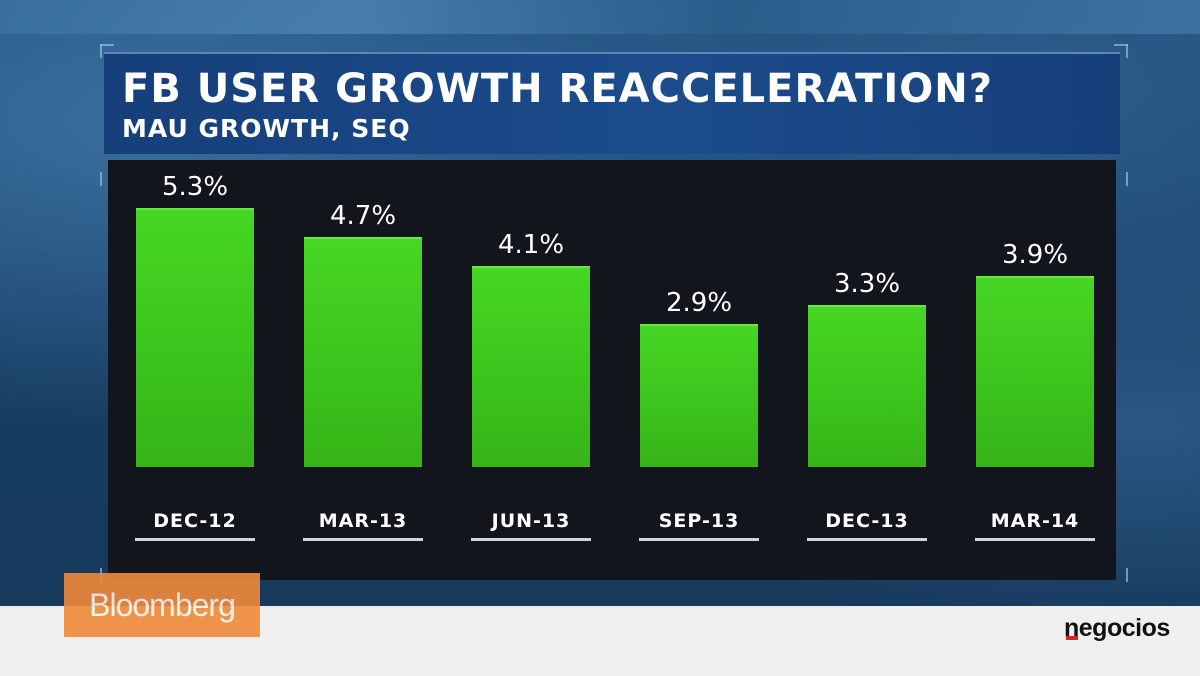 The width and height of the screenshot is (1200, 676). What do you see at coordinates (1121, 45) in the screenshot?
I see `frame-corner-tr-h` at bounding box center [1121, 45].